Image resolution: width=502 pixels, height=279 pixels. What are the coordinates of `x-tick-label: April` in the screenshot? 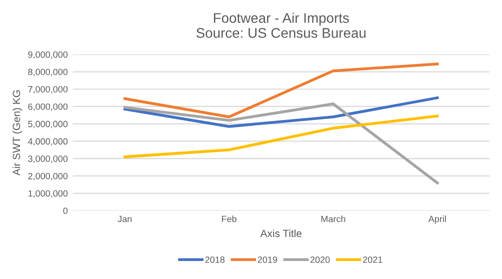 It's located at (437, 220).